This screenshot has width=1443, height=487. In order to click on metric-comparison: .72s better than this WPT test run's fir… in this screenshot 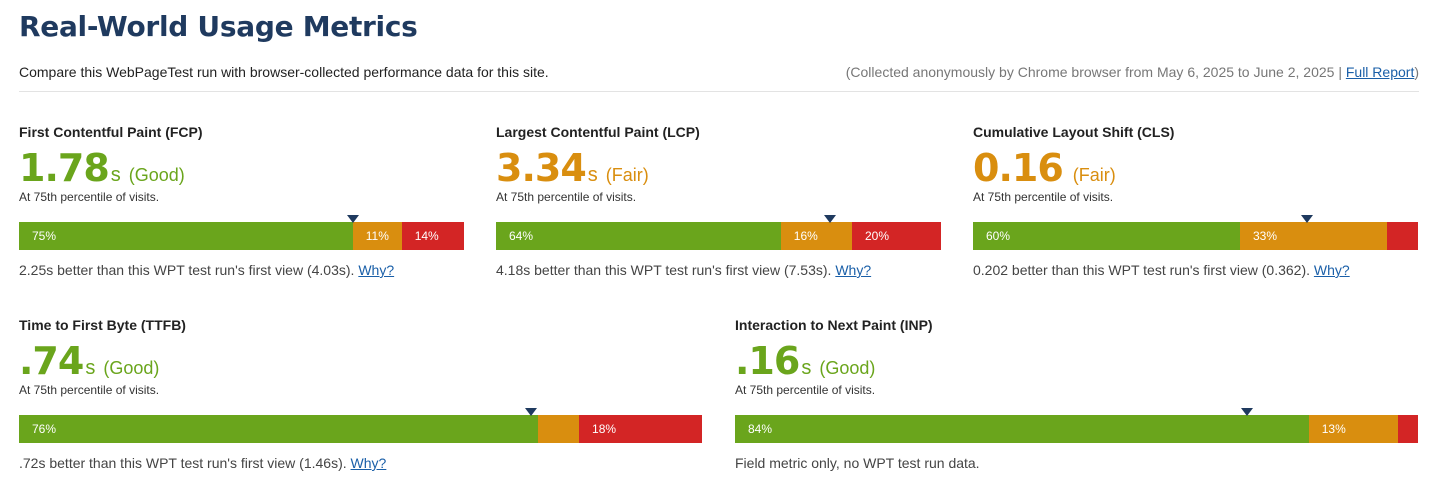, I will do `click(360, 463)`.